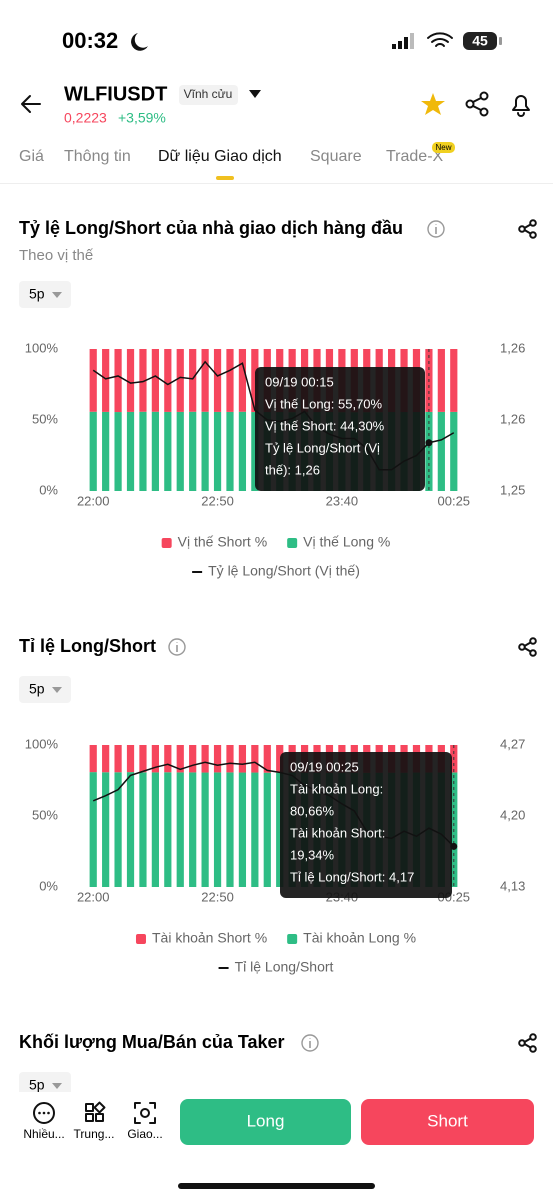 This screenshot has height=1200, width=553. Describe the element at coordinates (95, 1111) in the screenshot. I see `center-button` at that location.